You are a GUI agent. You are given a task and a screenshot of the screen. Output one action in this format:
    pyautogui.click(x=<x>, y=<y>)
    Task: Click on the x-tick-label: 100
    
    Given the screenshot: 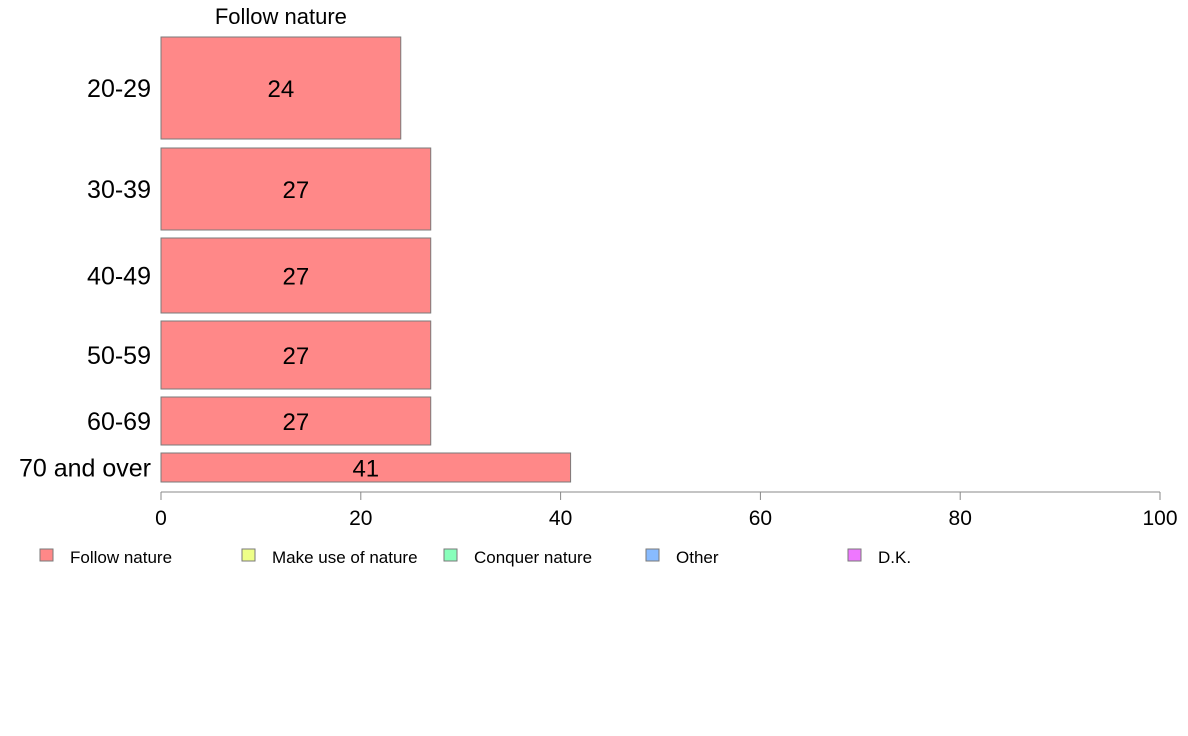 What is the action you would take?
    pyautogui.click(x=1159, y=518)
    